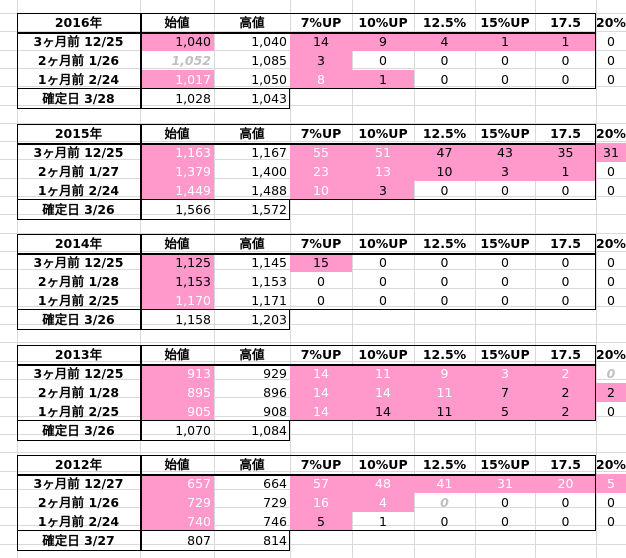 This screenshot has height=558, width=626. Describe the element at coordinates (177, 411) in the screenshot. I see `data-cell: 905` at that location.